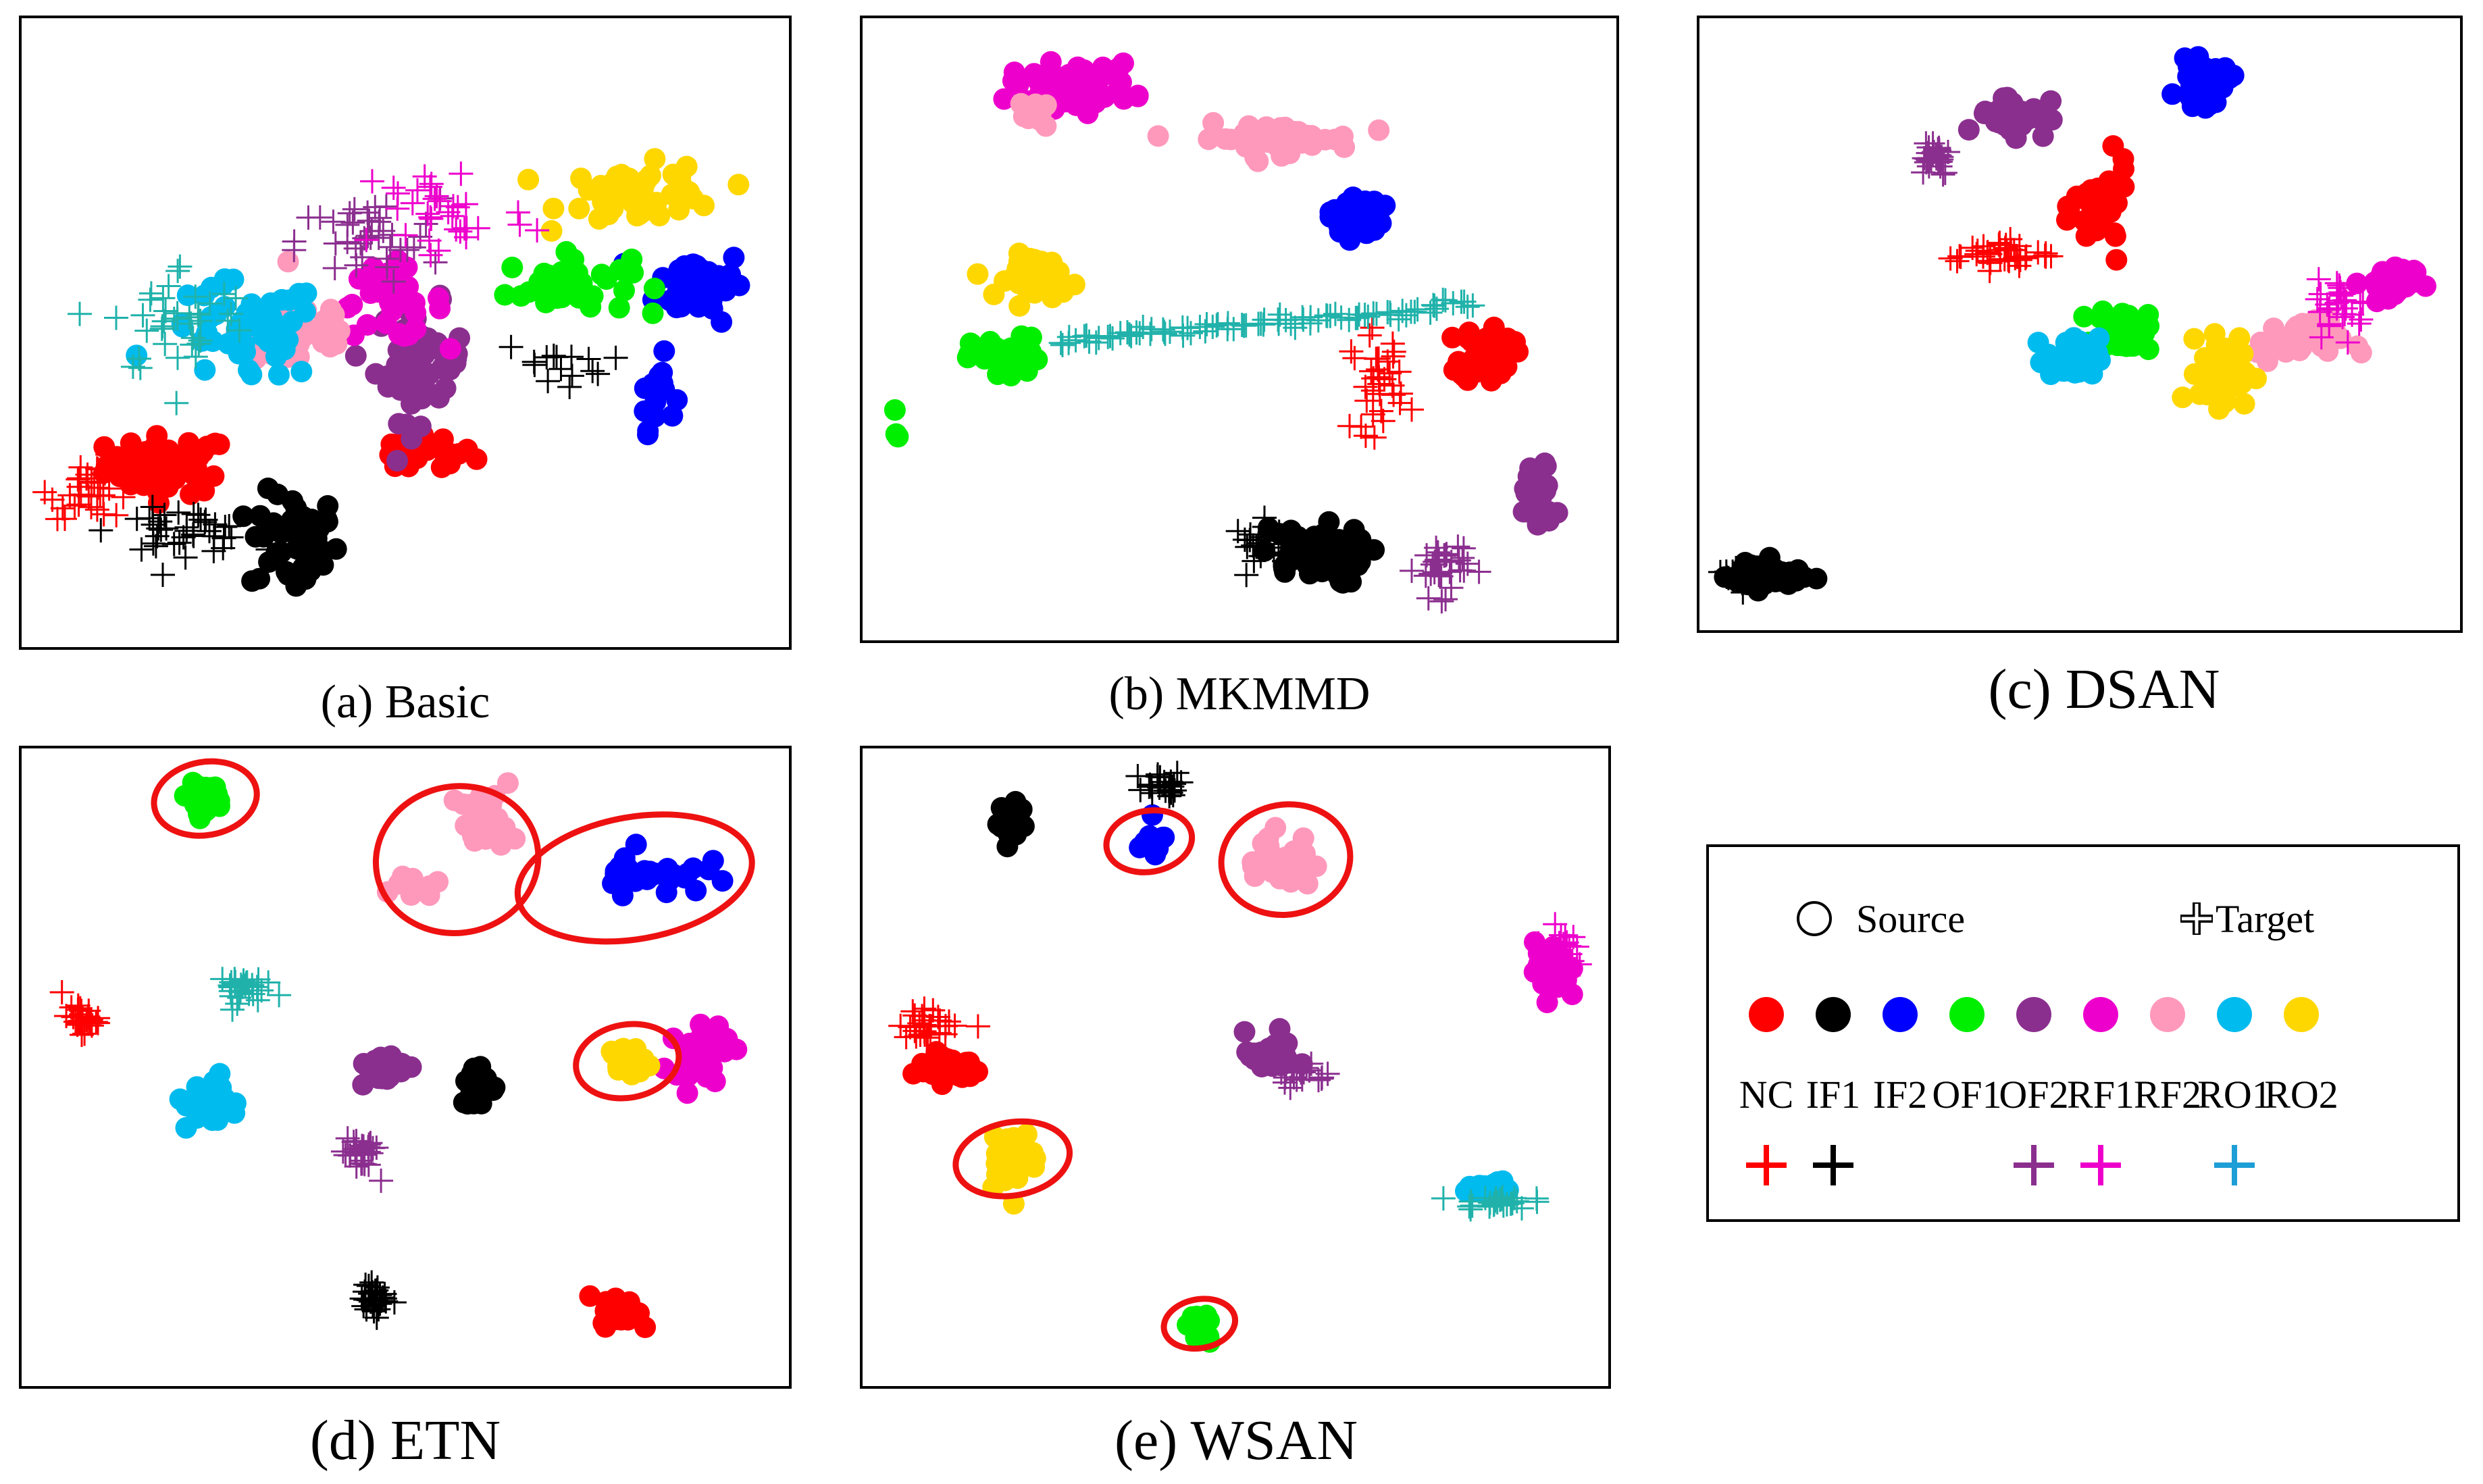  What do you see at coordinates (2034, 1165) in the screenshot?
I see `legend-cross-of2` at bounding box center [2034, 1165].